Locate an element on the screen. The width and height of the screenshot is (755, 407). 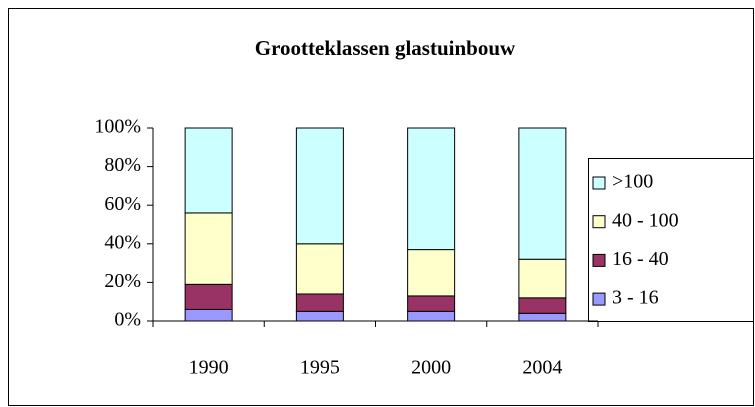
x-tick-label: 2000 is located at coordinates (431, 368).